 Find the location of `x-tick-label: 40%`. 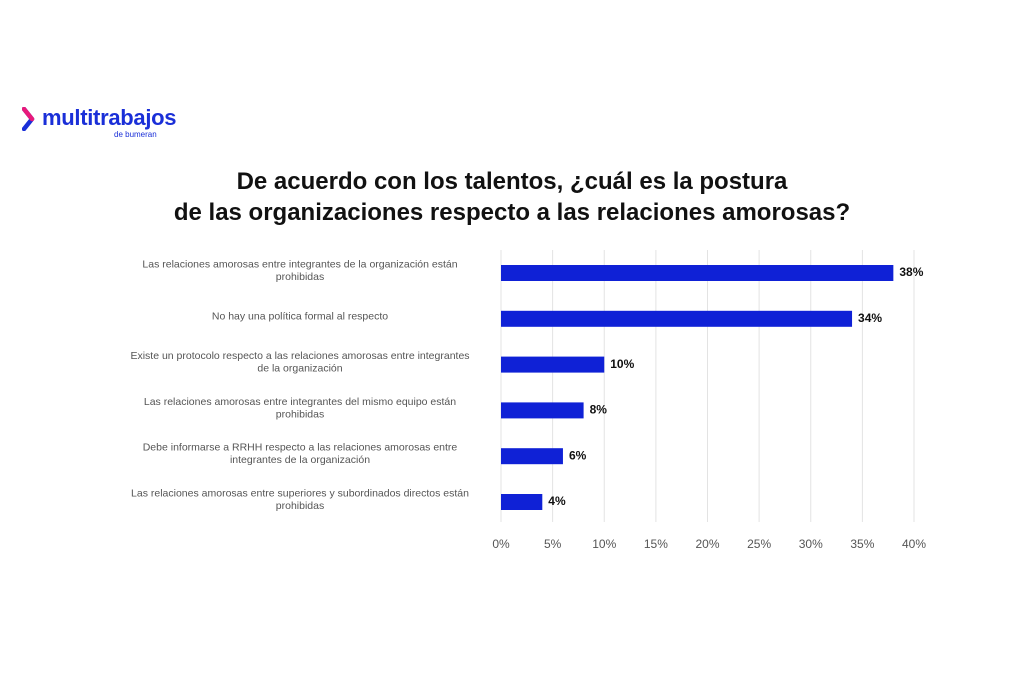

x-tick-label: 40% is located at coordinates (914, 544).